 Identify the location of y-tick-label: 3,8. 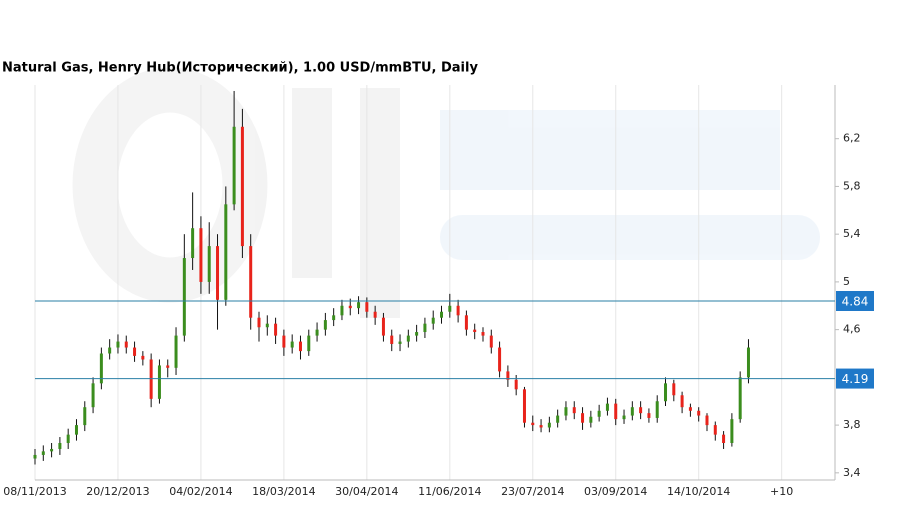
(852, 424).